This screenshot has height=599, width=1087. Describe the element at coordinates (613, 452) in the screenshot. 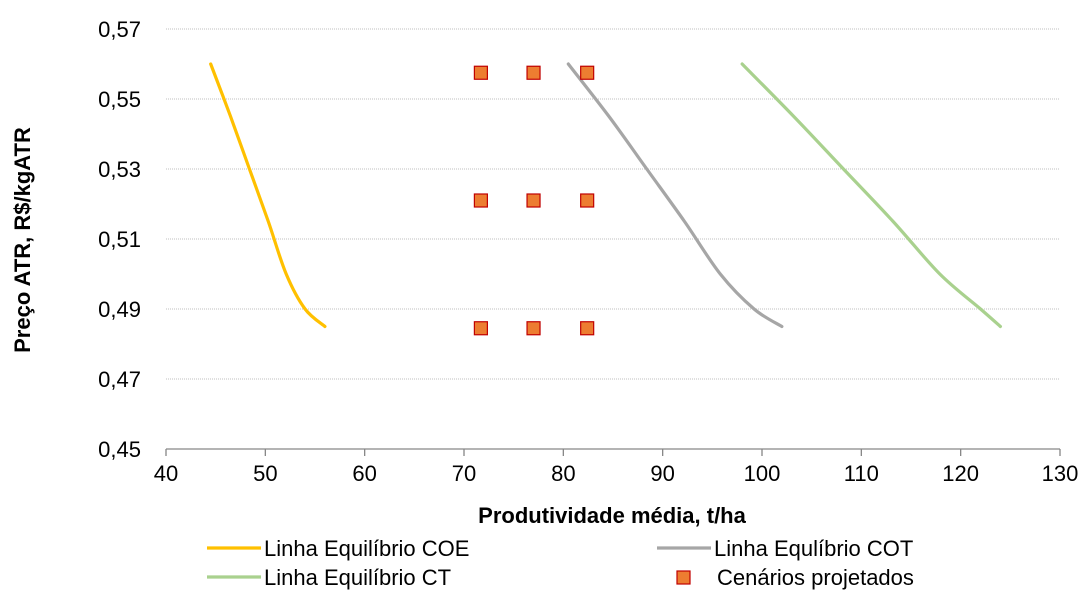

I see `axes` at that location.